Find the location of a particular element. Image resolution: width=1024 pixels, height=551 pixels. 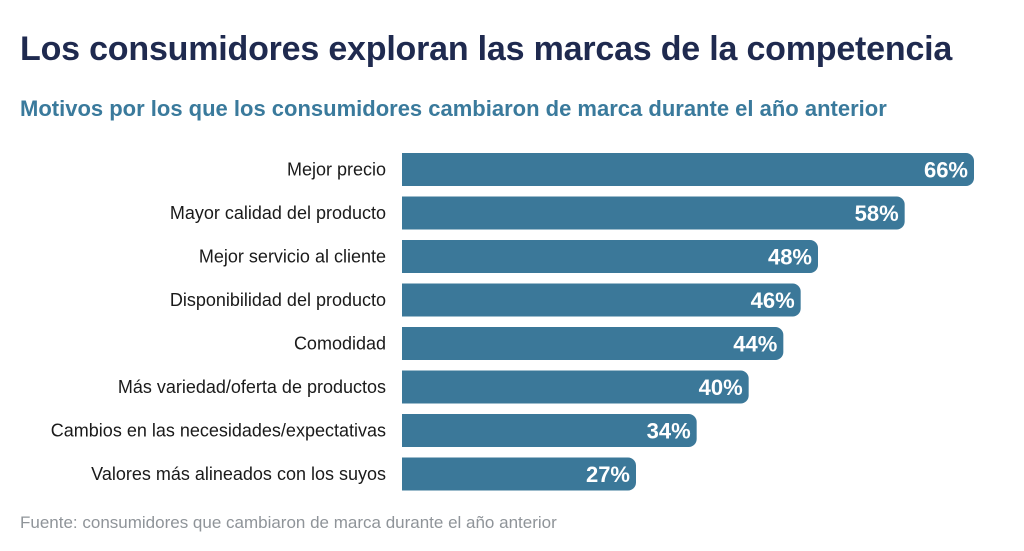

category-label: Mejor precio is located at coordinates (336, 170).